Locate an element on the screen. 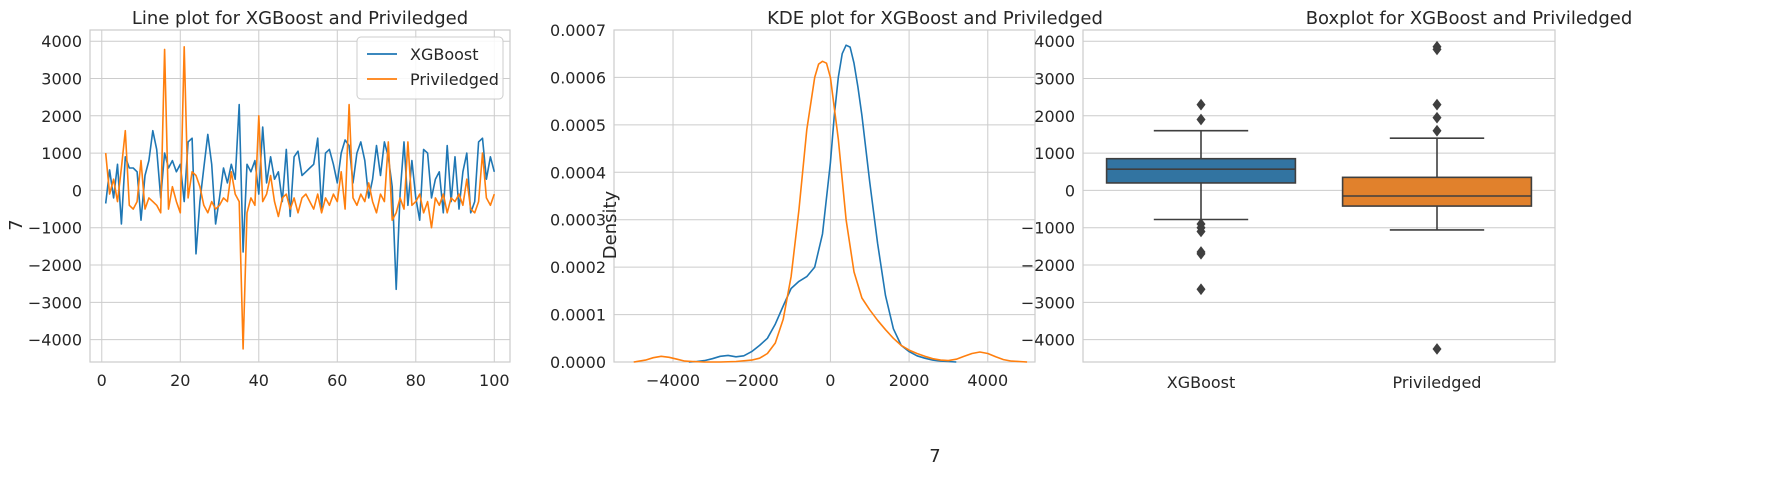 Image resolution: width=1775 pixels, height=480 pixels. kde-plot-xlabel: 7 is located at coordinates (934, 456).